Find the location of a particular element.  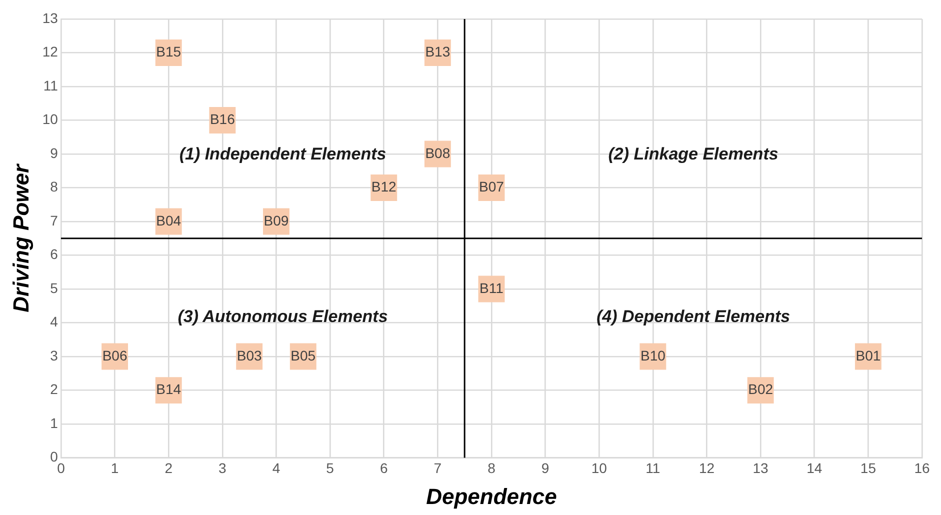

x-tick-label: 14 is located at coordinates (814, 468).